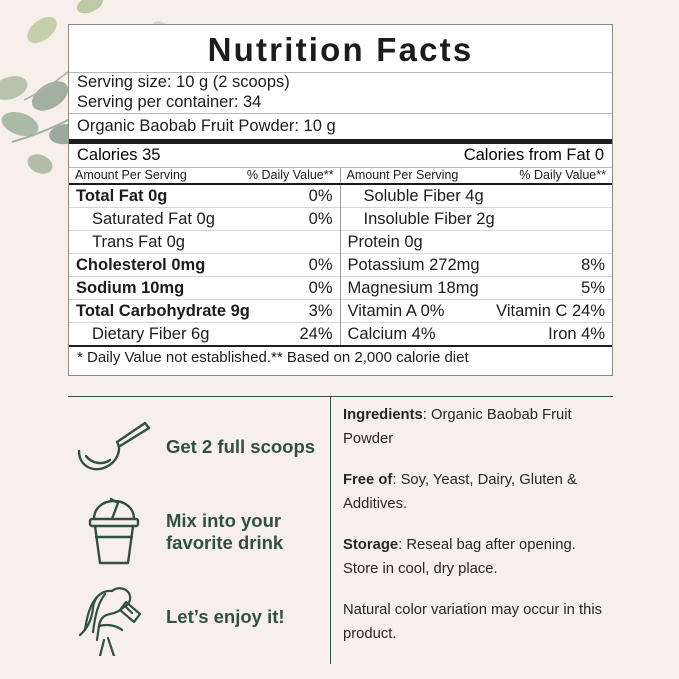  I want to click on nutrient-value: 3%, so click(320, 310).